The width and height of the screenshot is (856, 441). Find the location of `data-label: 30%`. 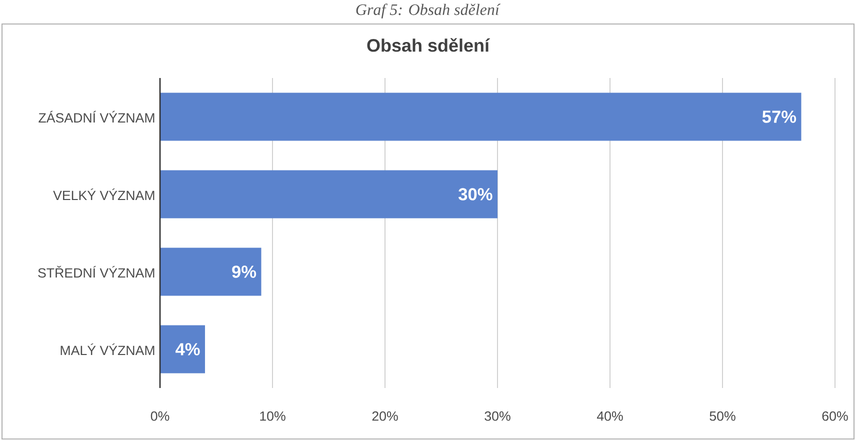

data-label: 30% is located at coordinates (475, 194).